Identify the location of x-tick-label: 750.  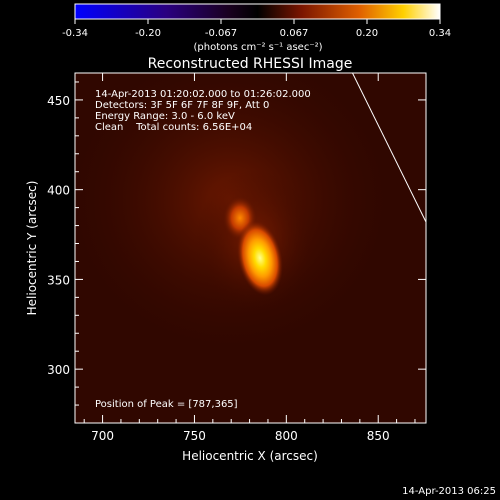
(194, 436).